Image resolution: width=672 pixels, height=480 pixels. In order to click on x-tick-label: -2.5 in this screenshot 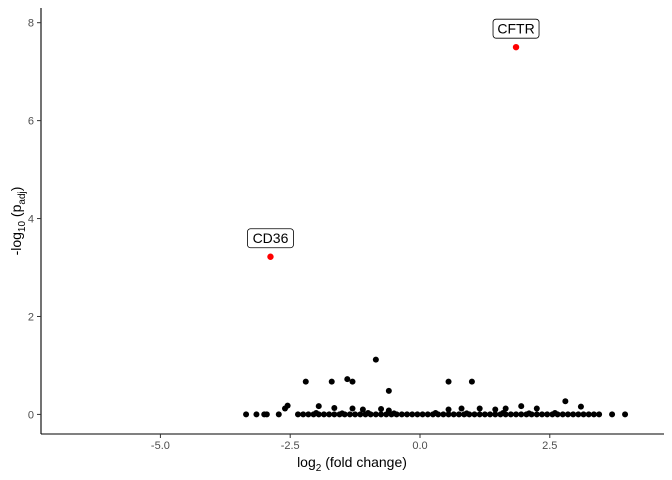, I will do `click(290, 446)`.